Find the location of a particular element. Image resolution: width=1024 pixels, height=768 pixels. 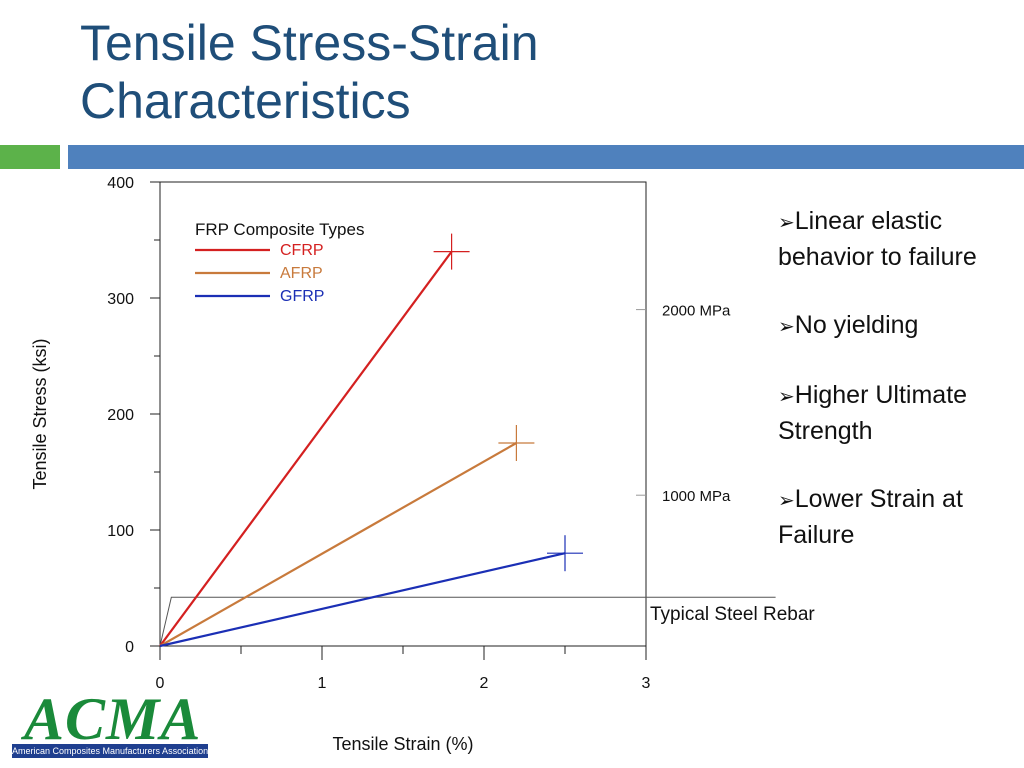

series-line-gfrp is located at coordinates (362, 600).